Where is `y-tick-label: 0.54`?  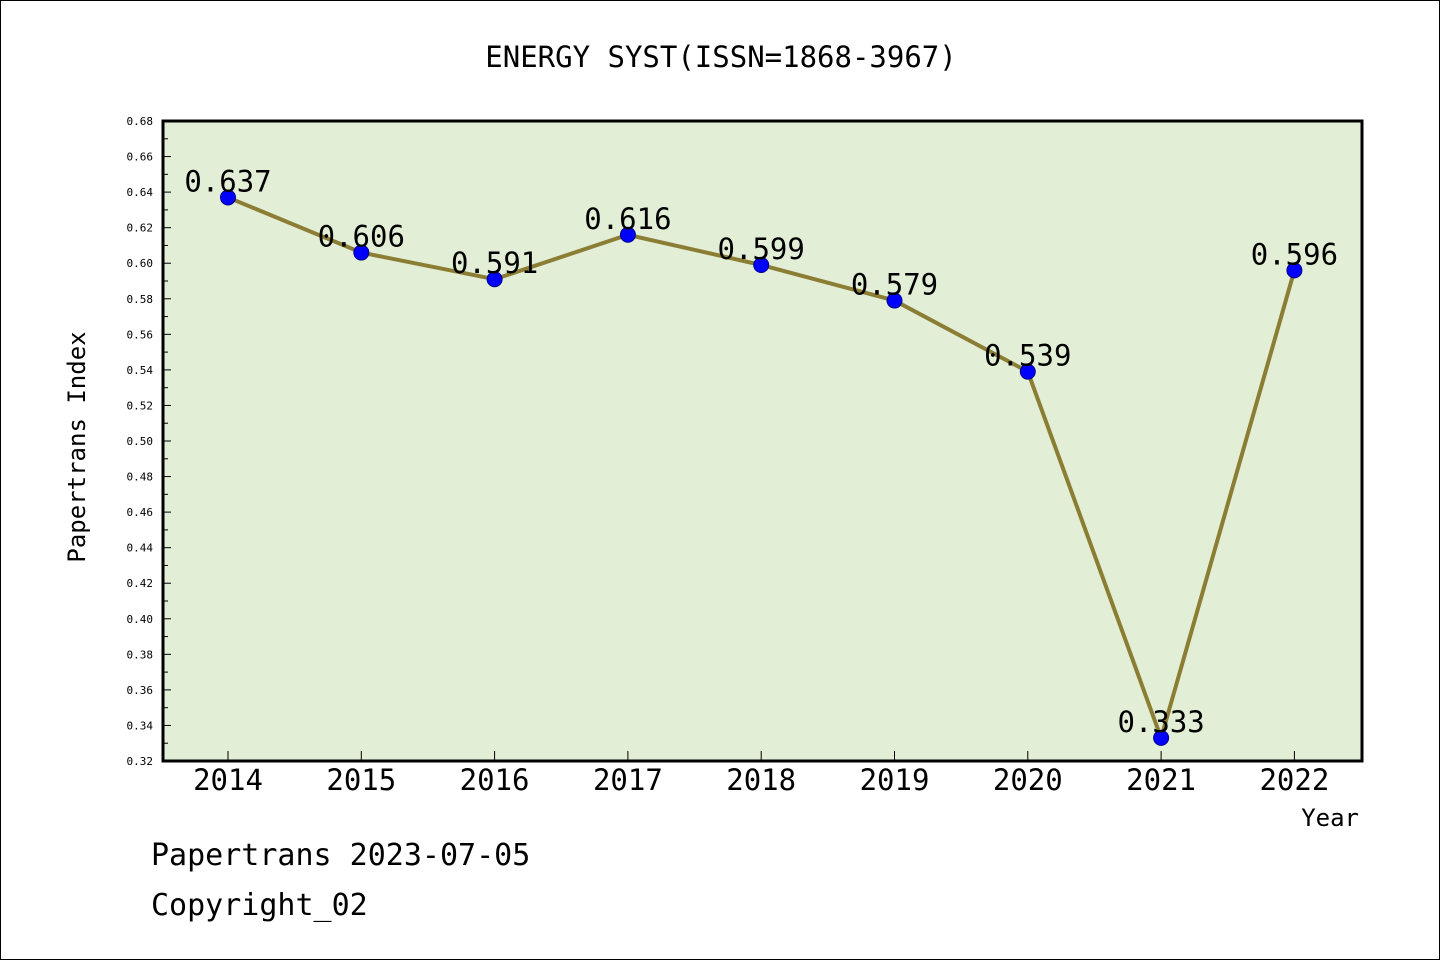
y-tick-label: 0.54 is located at coordinates (140, 370).